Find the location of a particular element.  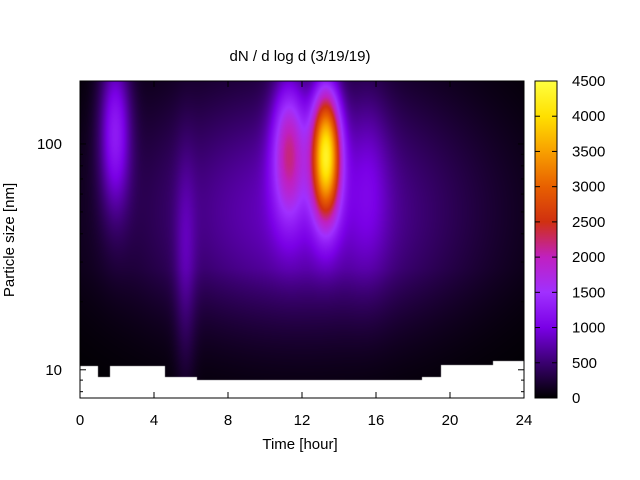

x-axis-label: Time [hour] is located at coordinates (299, 444).